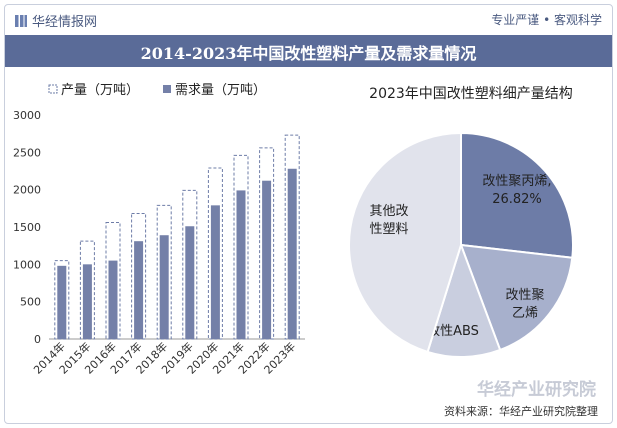 The height and width of the screenshot is (428, 617). What do you see at coordinates (30, 302) in the screenshot?
I see `y-tick-label: 500` at bounding box center [30, 302].